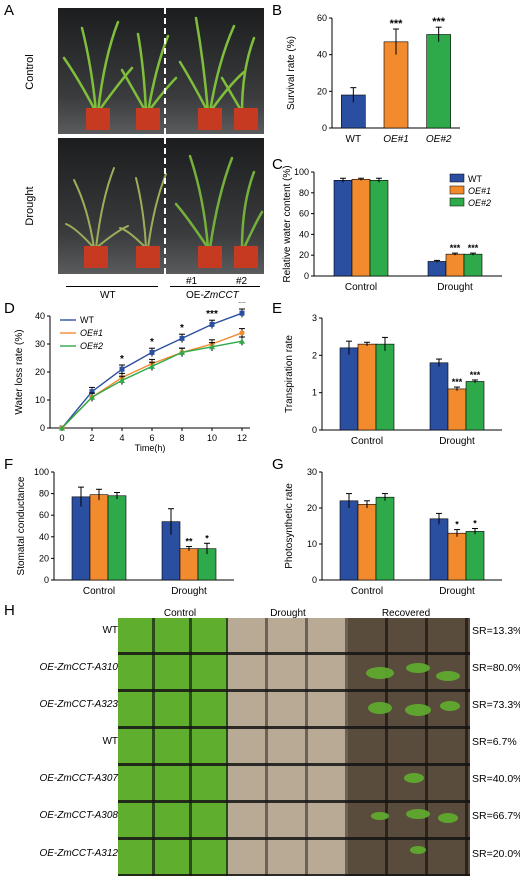 The image size is (520, 876). Describe the element at coordinates (40, 372) in the screenshot. I see `d-ytick-label-2: 20` at that location.